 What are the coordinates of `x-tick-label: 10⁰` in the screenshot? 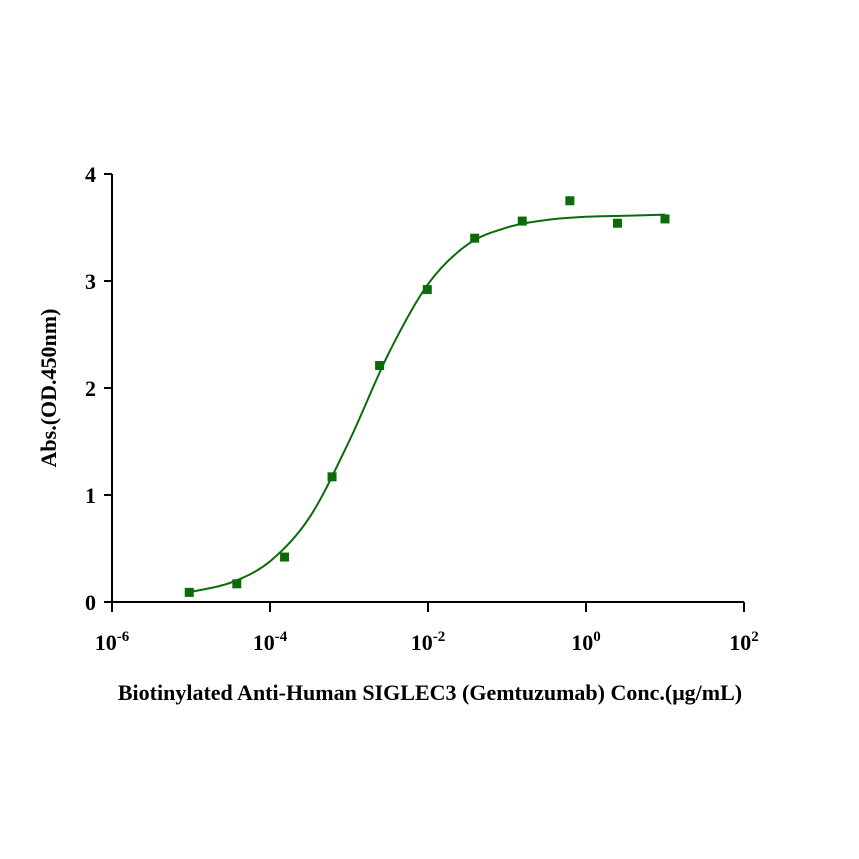 It's located at (586, 642).